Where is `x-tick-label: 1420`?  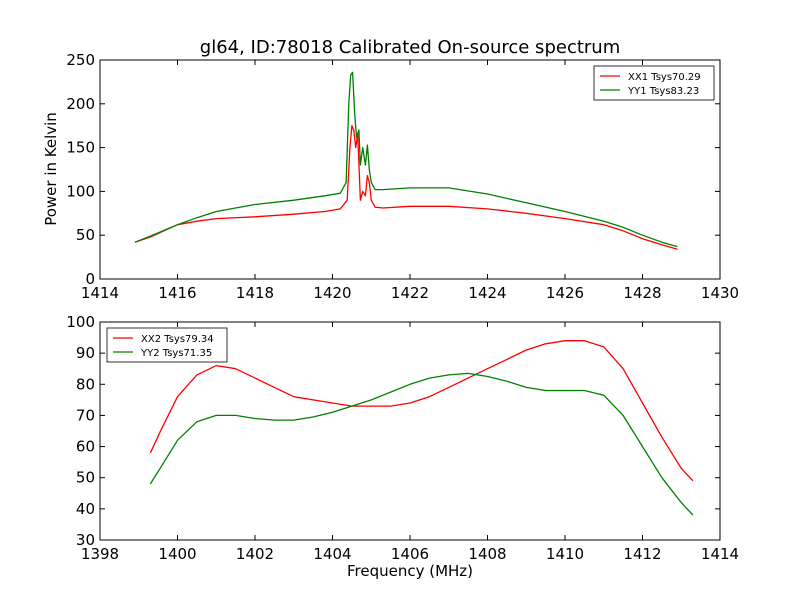 x-tick-label: 1420 is located at coordinates (332, 293).